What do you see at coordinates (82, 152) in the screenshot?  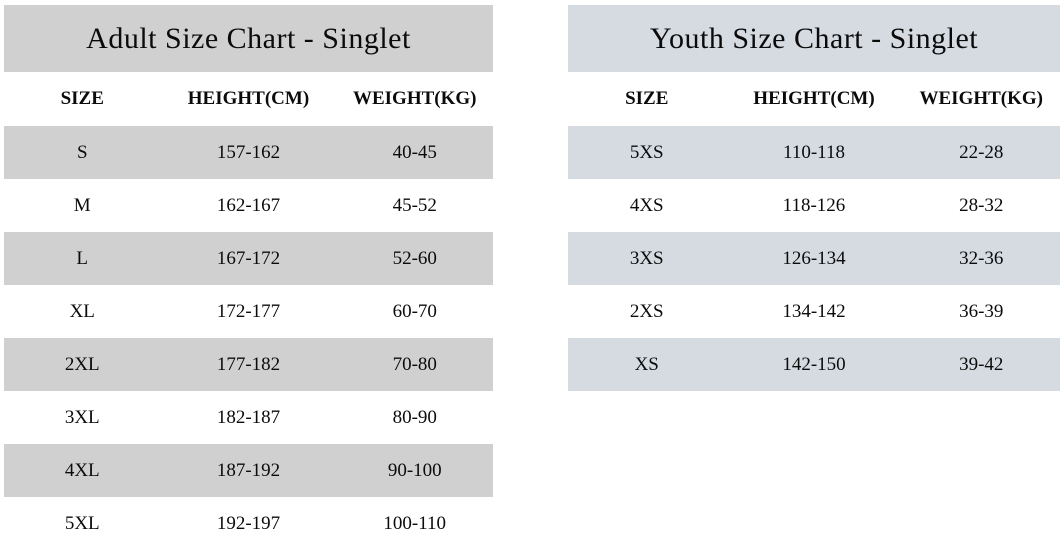 I see `size-cell: S` at bounding box center [82, 152].